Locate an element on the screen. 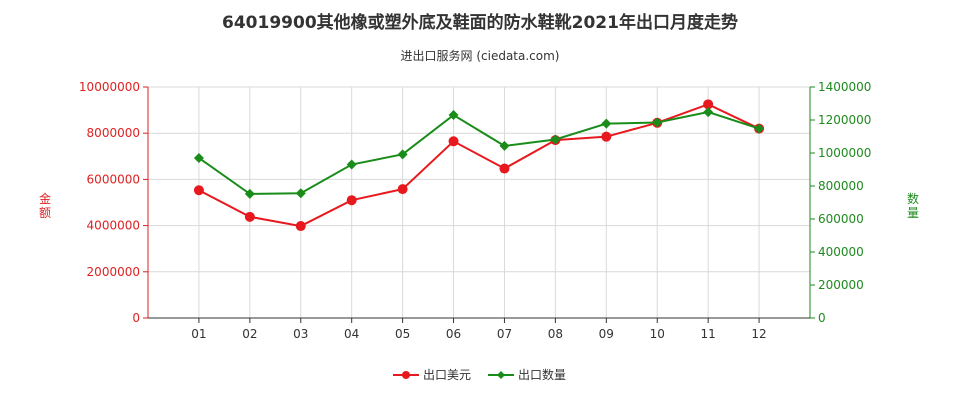  x-tick-label: 11 is located at coordinates (708, 334).